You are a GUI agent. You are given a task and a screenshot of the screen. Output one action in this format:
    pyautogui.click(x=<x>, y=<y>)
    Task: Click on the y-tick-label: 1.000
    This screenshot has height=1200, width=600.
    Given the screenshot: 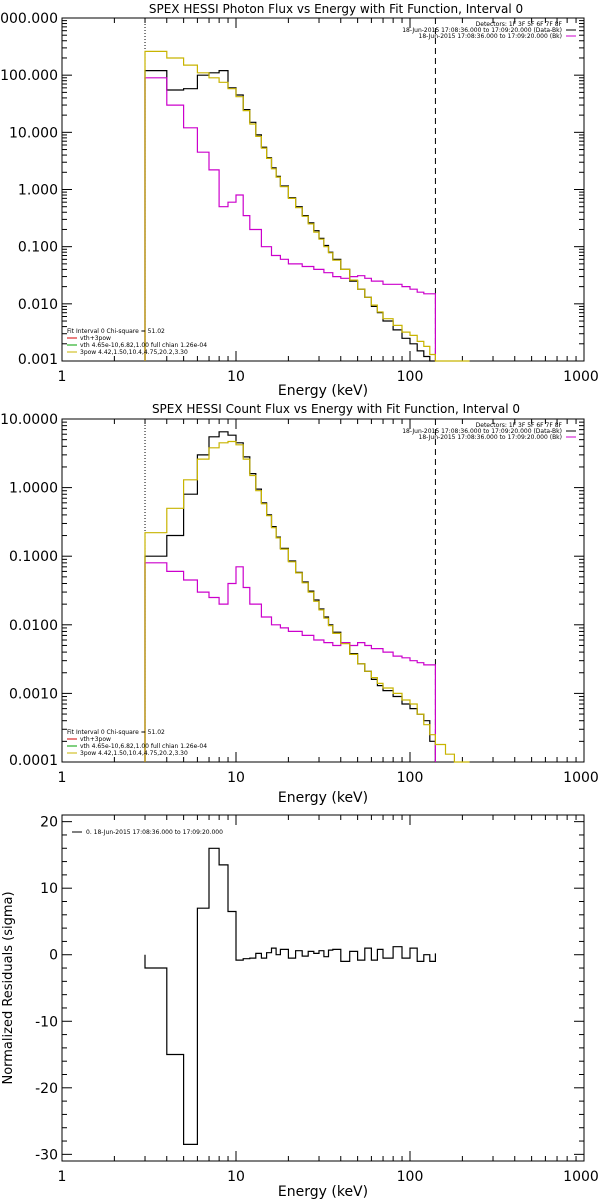 What is the action you would take?
    pyautogui.click(x=38, y=191)
    